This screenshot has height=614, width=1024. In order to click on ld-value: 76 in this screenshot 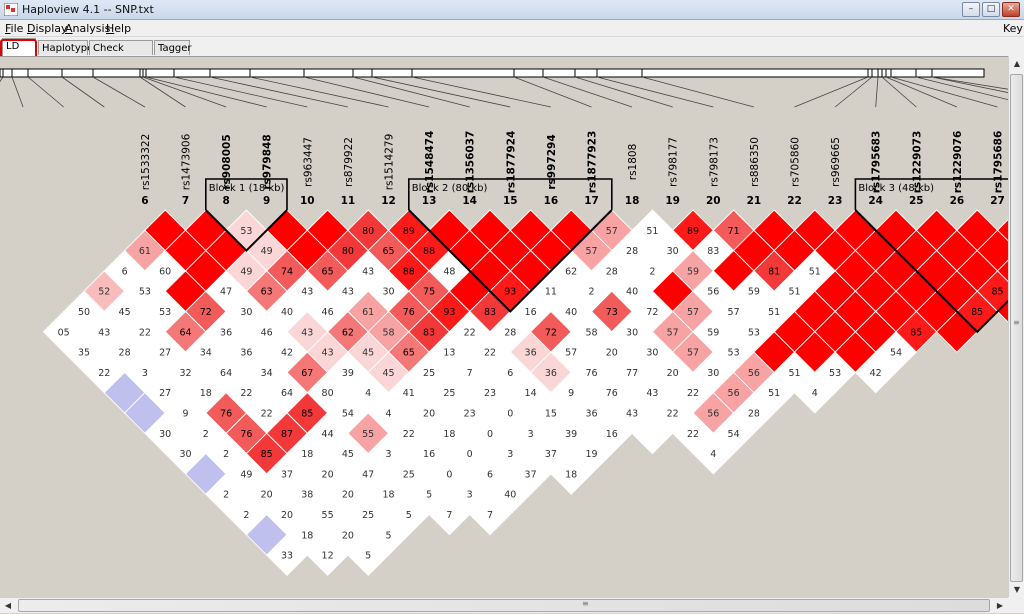, I will do `click(409, 312)`.